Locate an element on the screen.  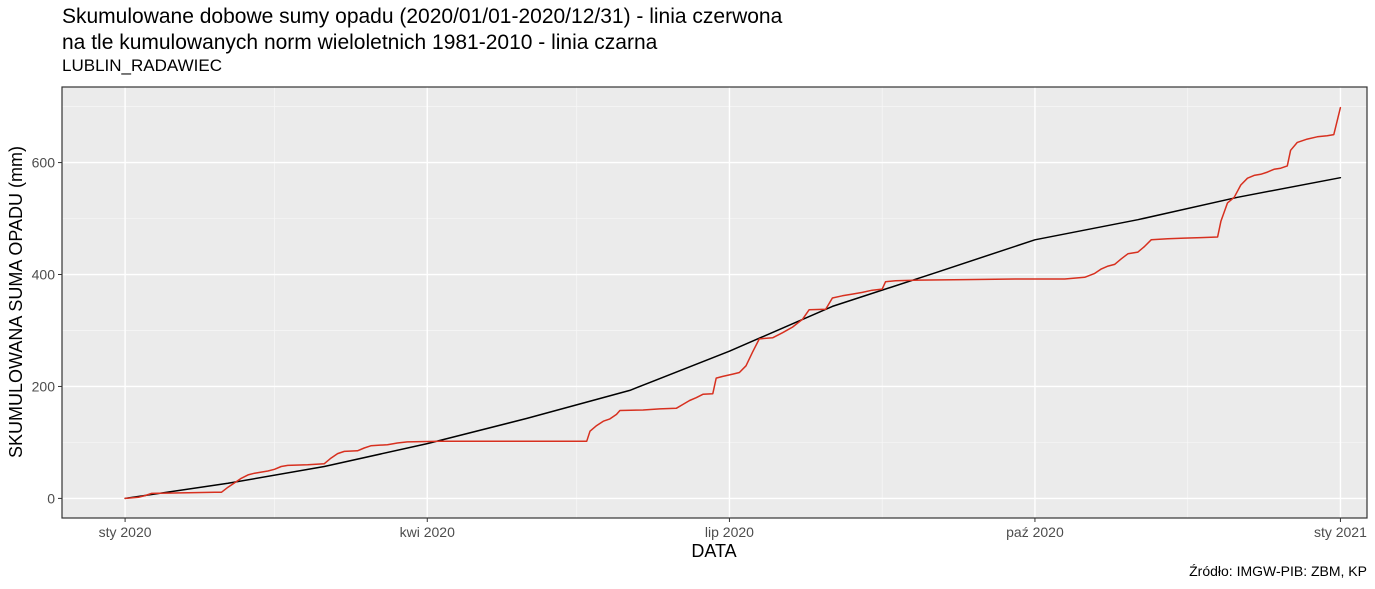
y-tick-label: 600 is located at coordinates (44, 163).